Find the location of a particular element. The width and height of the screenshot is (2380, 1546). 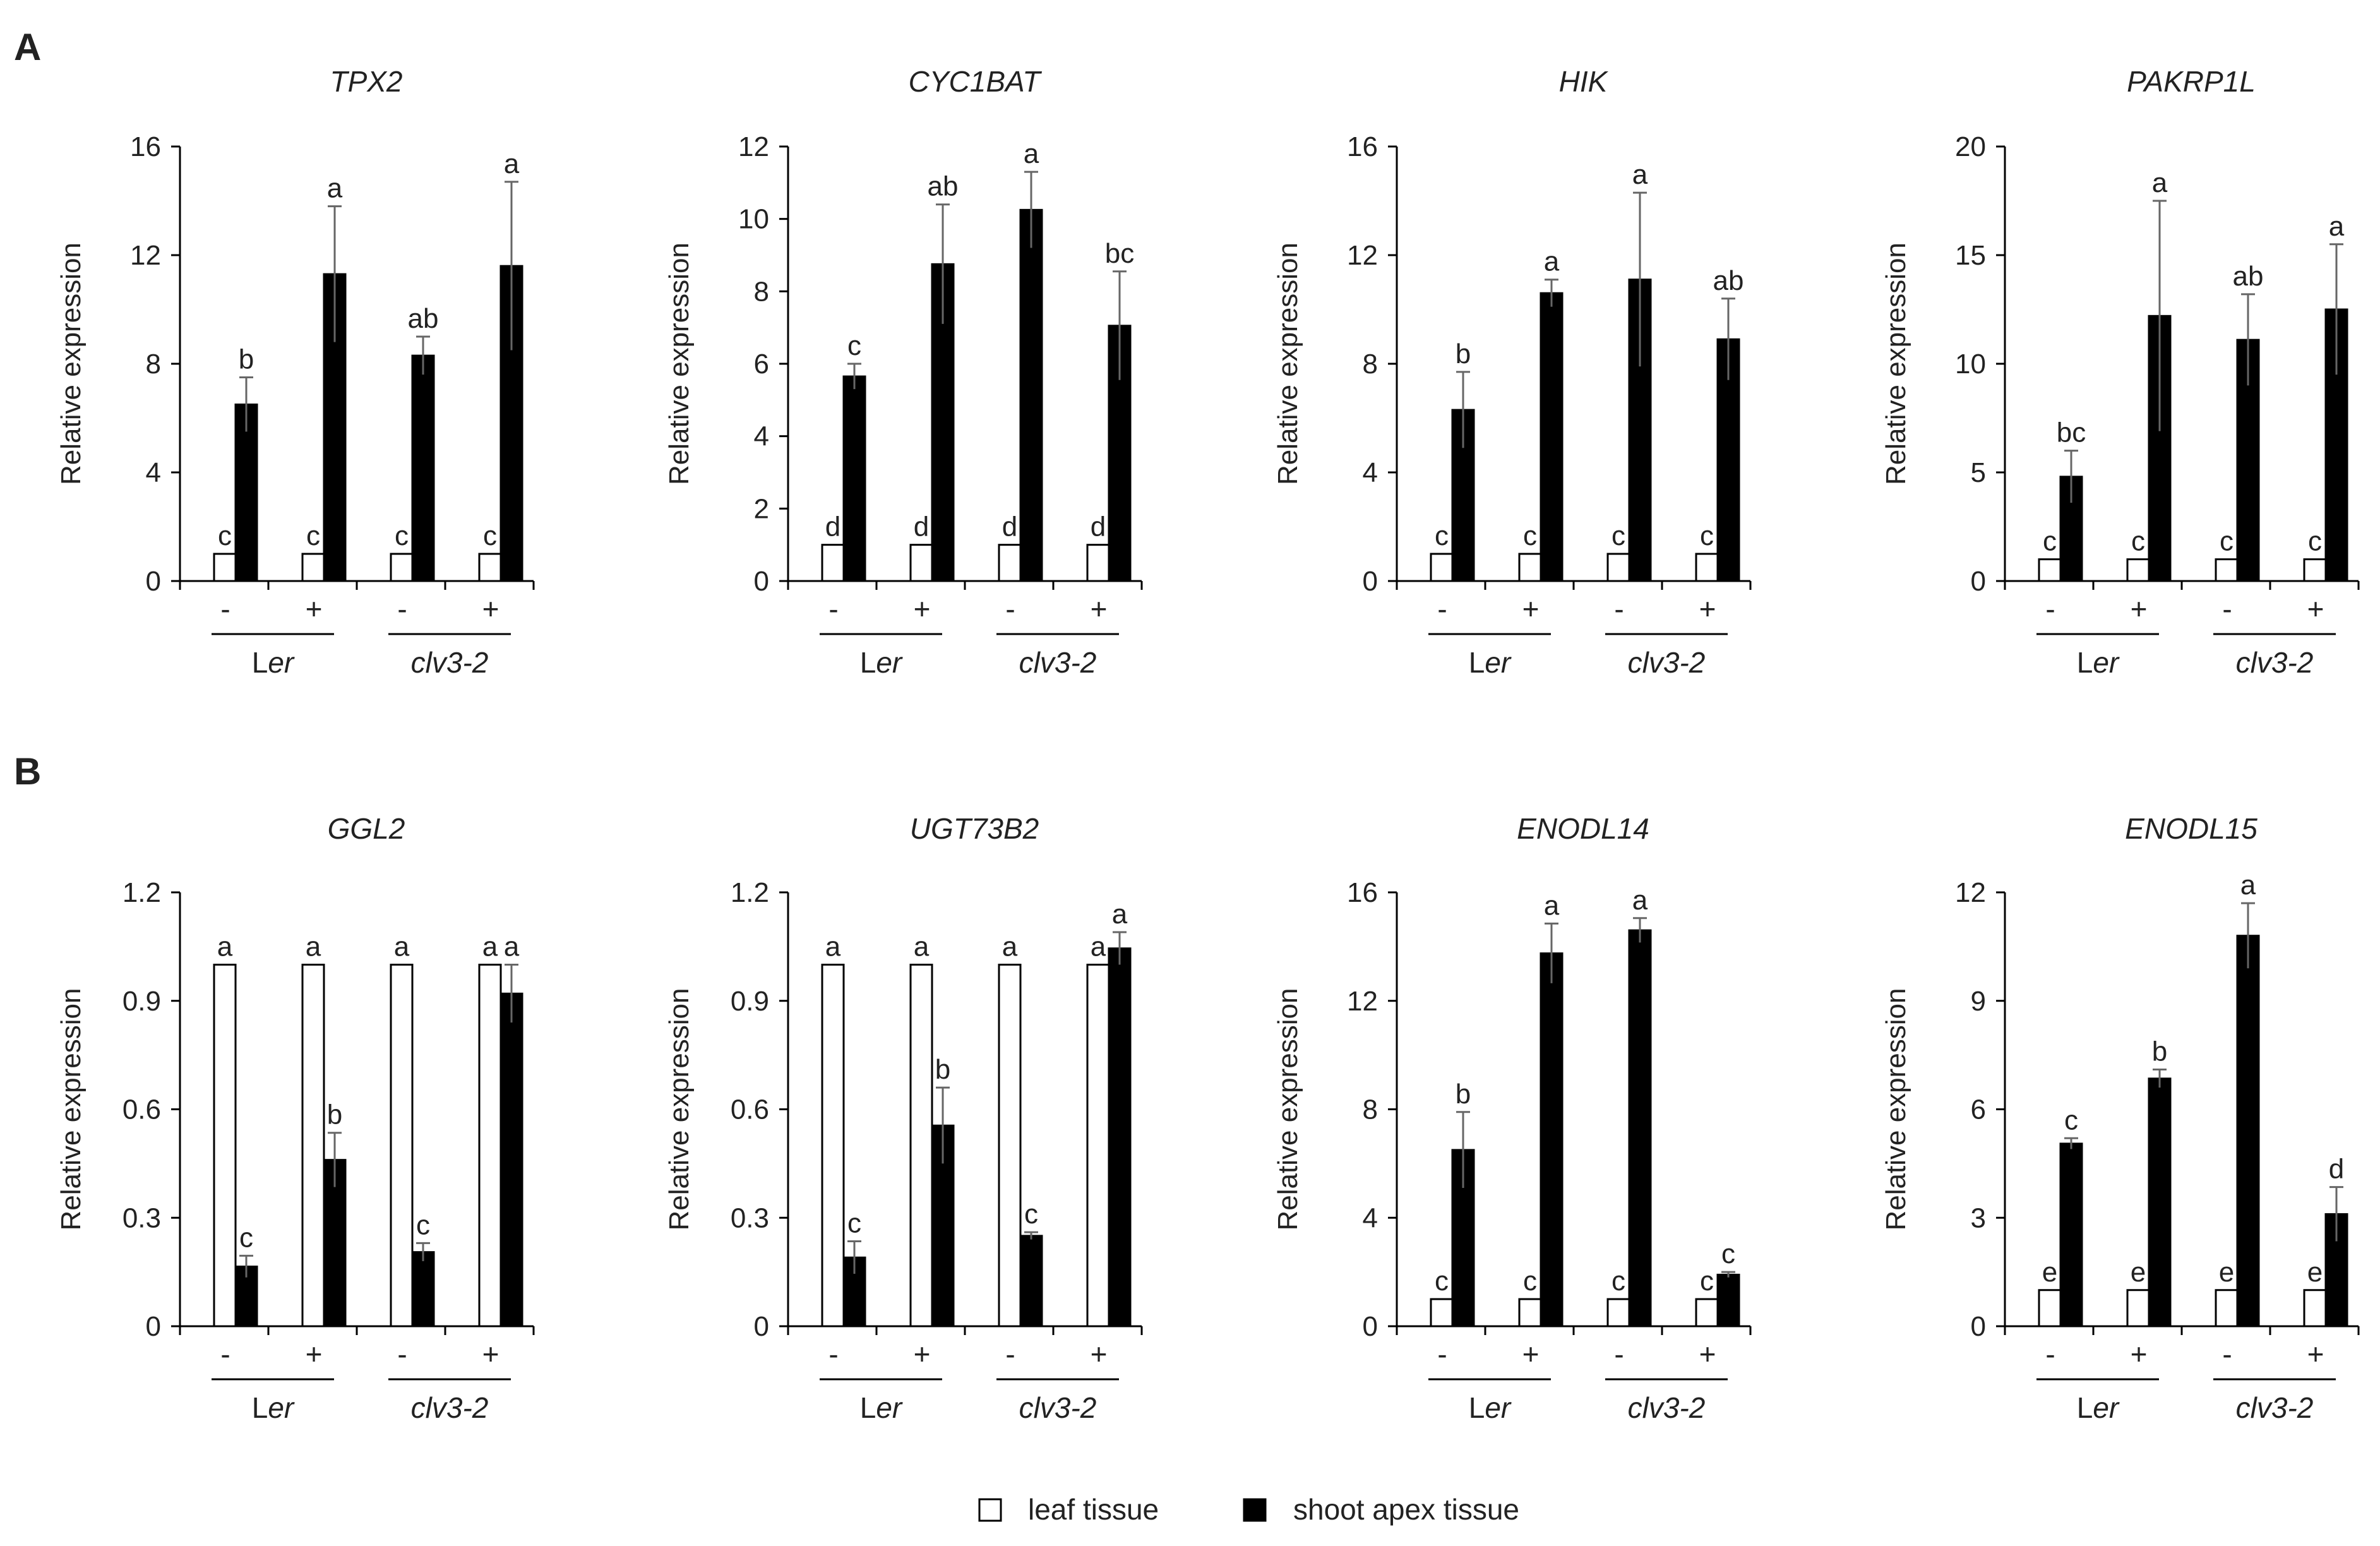

y-tick-label: 6 is located at coordinates (761, 364).